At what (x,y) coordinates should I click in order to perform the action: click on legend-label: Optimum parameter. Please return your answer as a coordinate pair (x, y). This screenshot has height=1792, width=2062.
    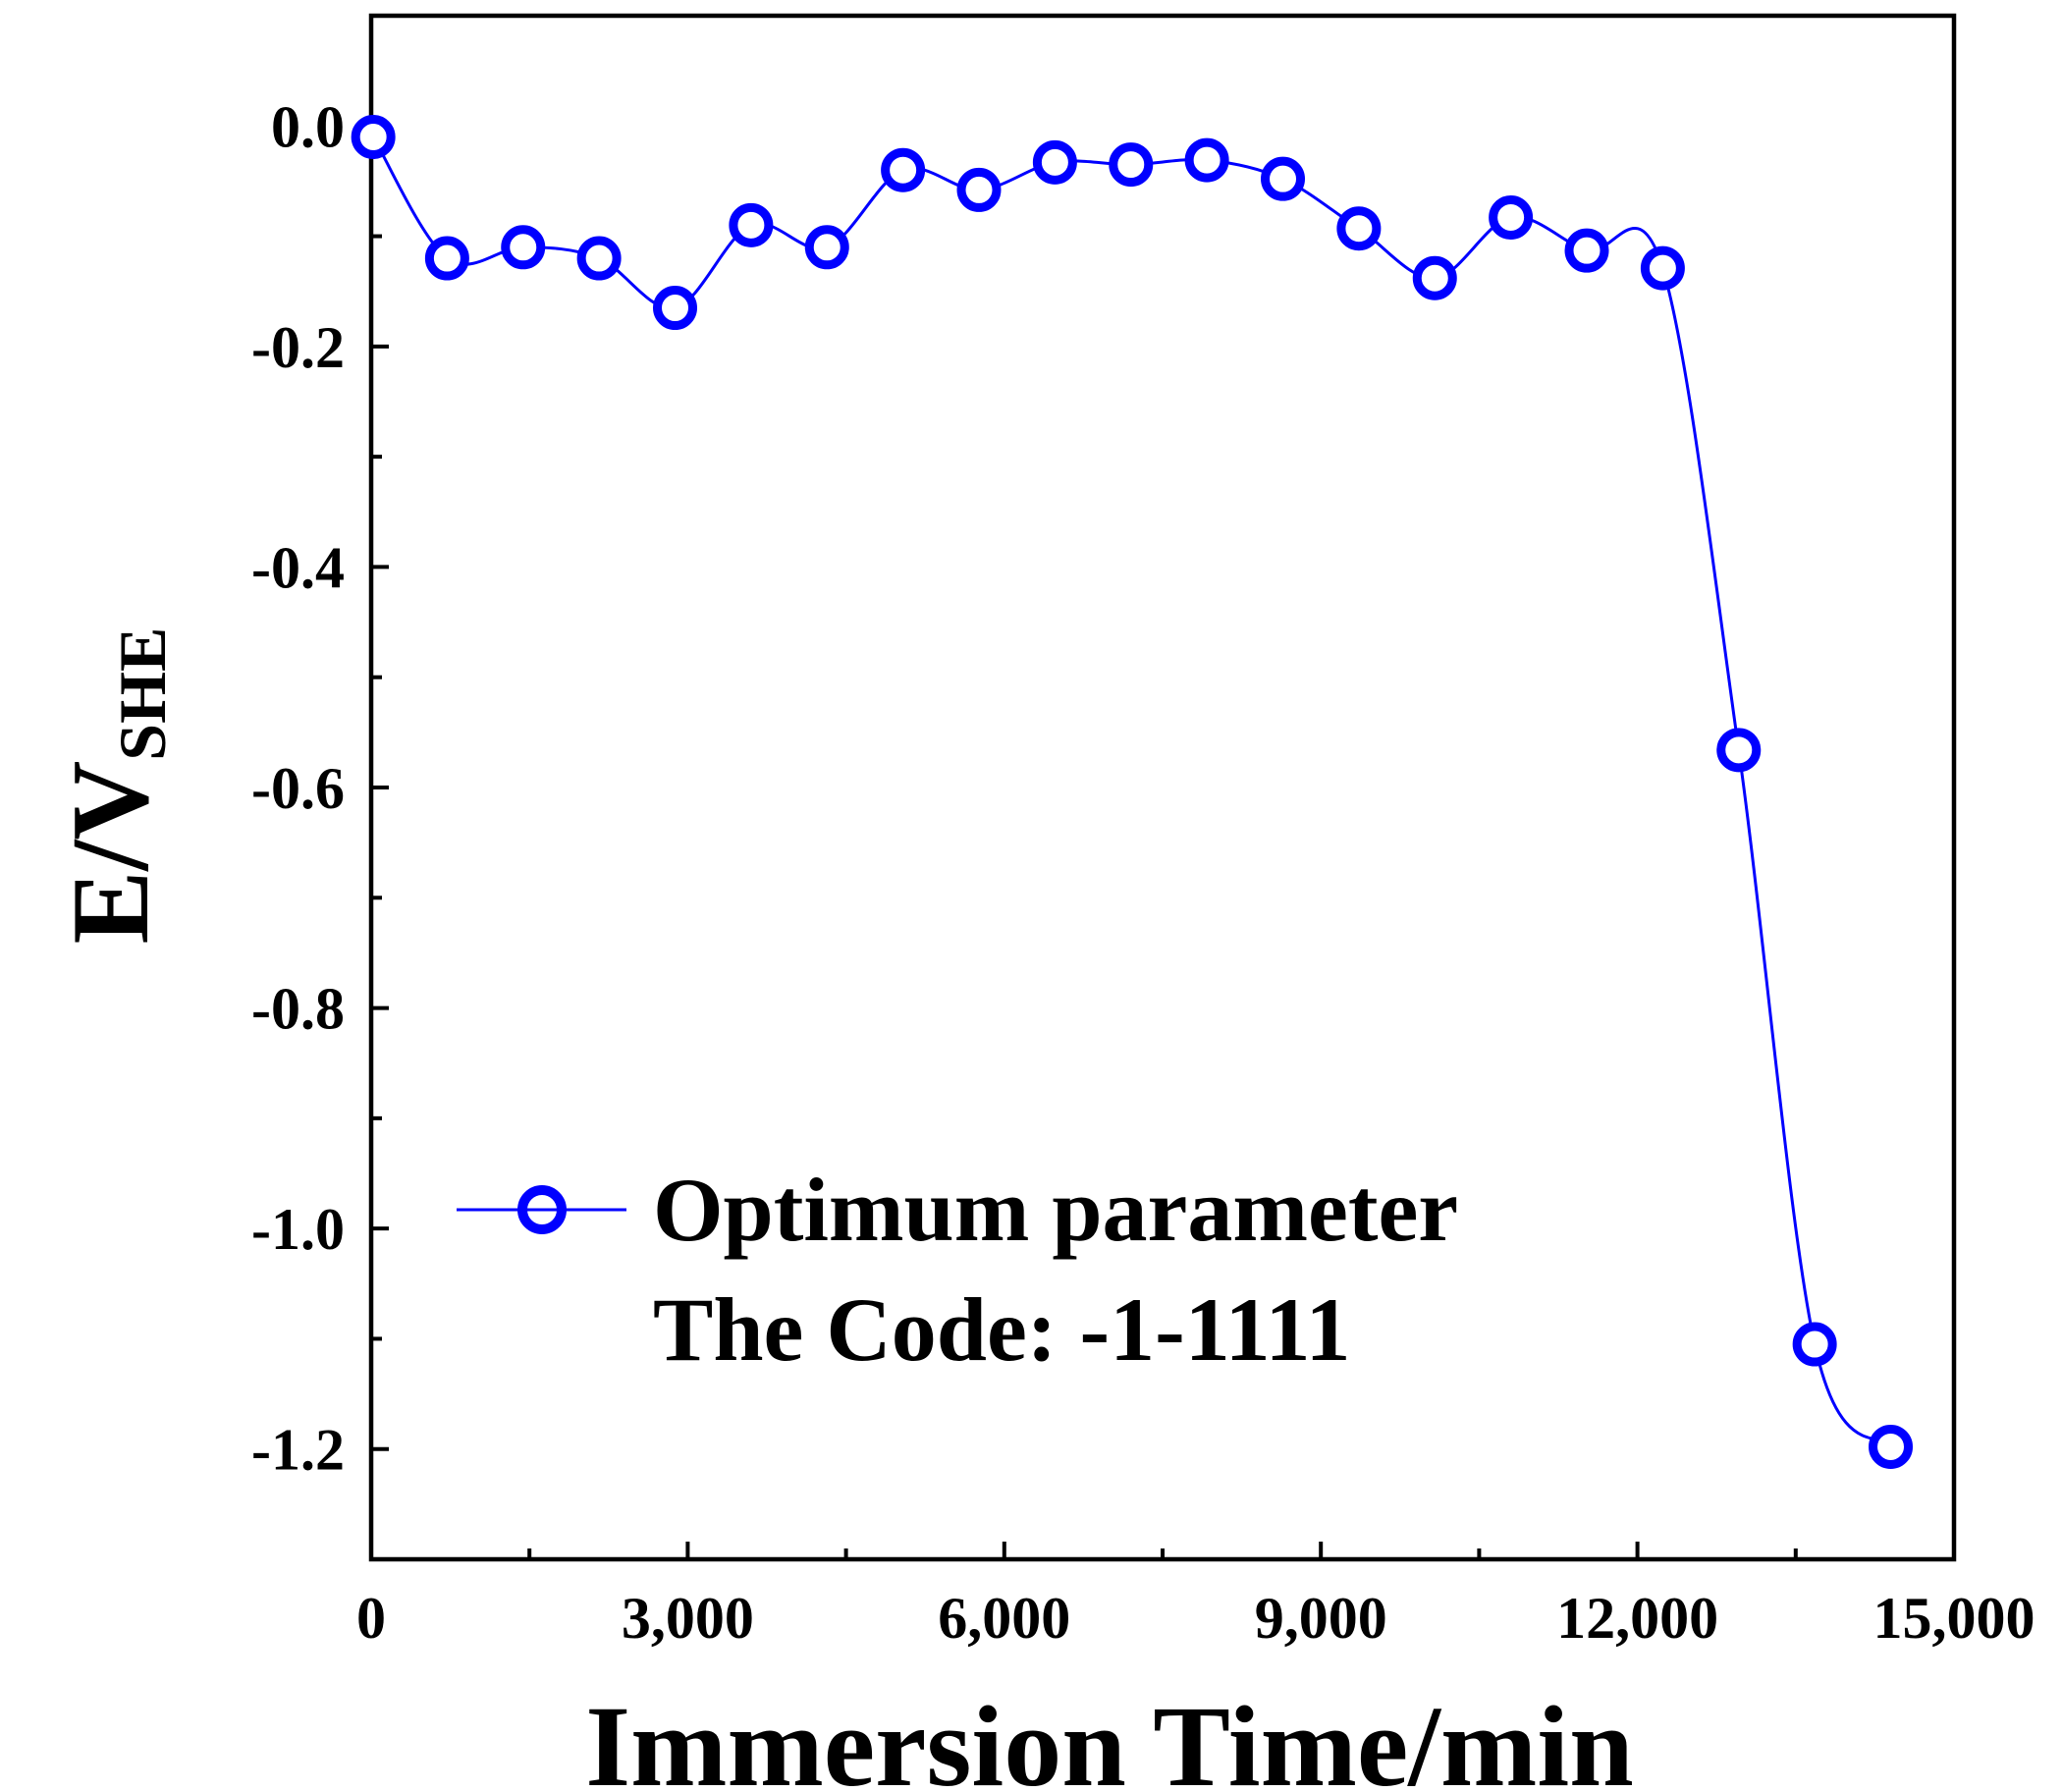
    Looking at the image, I should click on (1055, 1210).